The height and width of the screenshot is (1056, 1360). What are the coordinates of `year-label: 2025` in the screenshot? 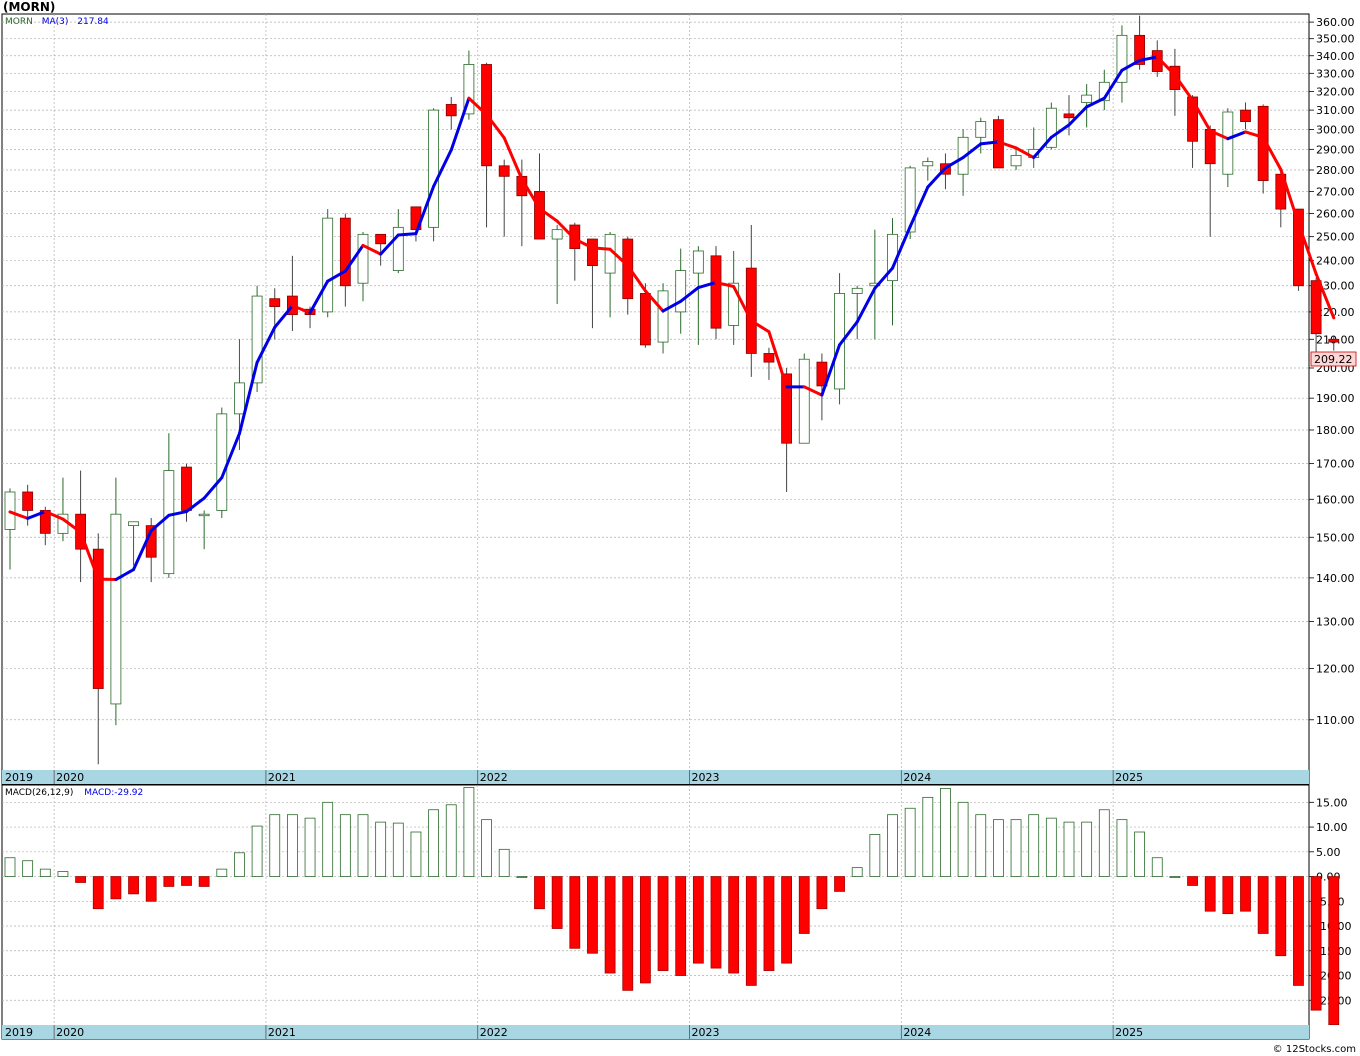 It's located at (1129, 777).